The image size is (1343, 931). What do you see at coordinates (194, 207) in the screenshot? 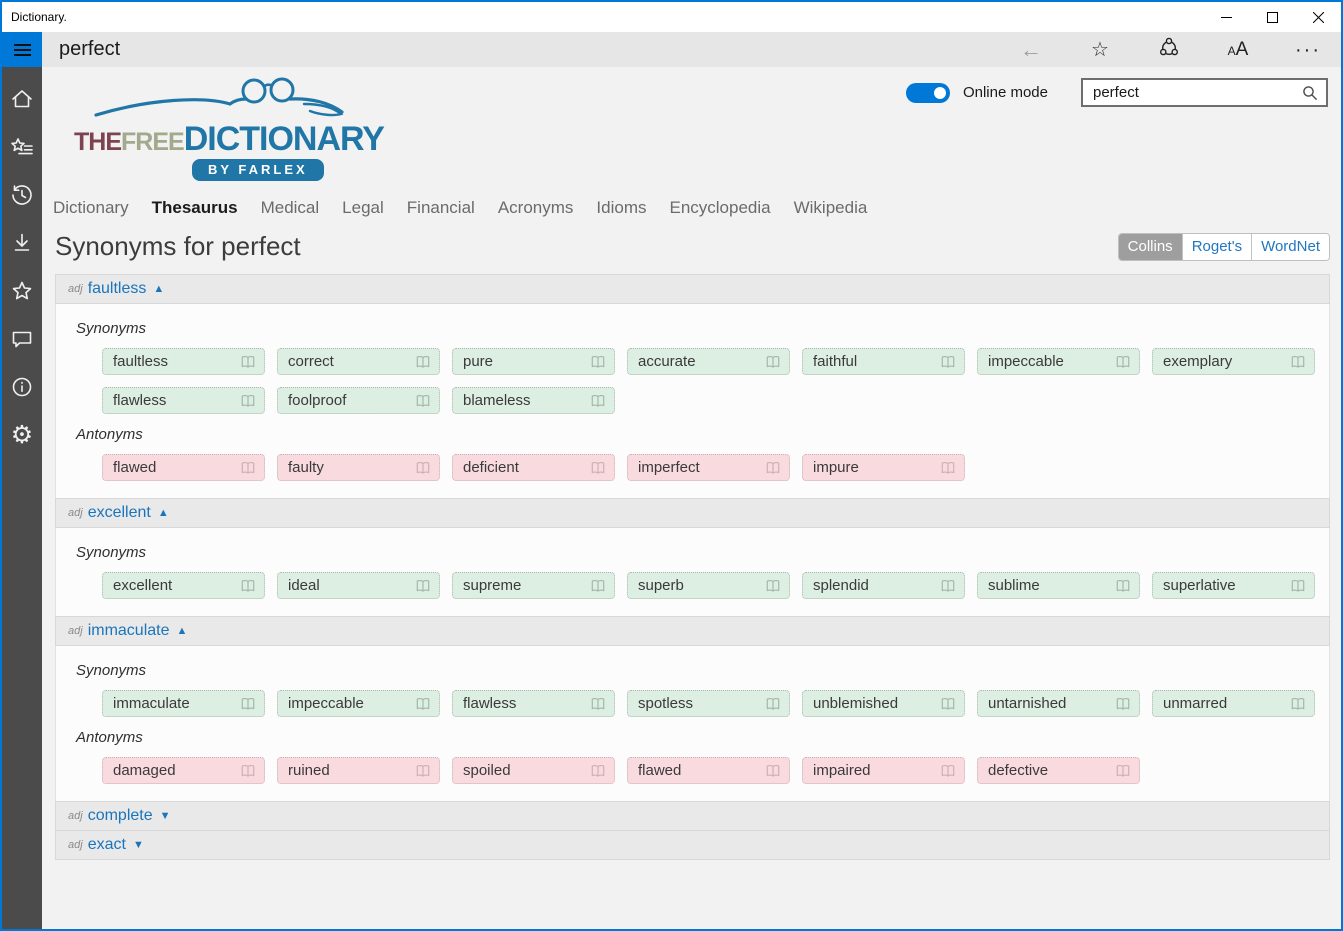
I see `tab-thesaurus: Thesaurus` at bounding box center [194, 207].